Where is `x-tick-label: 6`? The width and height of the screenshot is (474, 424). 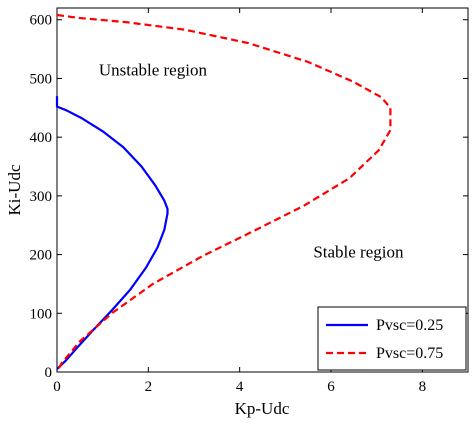 x-tick-label: 6 is located at coordinates (331, 387).